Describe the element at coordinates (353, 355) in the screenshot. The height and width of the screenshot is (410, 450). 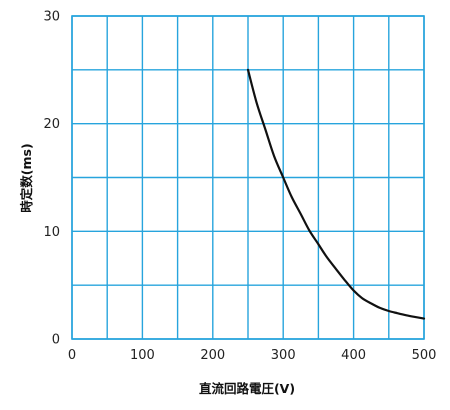
I see `x-tick-label: 400` at that location.